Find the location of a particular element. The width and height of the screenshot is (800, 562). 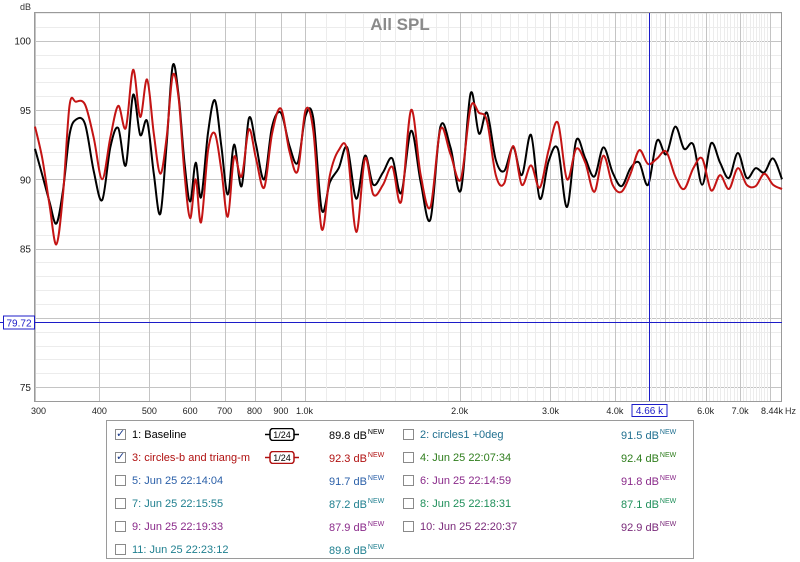

y-tick-label: 85 is located at coordinates (26, 250).